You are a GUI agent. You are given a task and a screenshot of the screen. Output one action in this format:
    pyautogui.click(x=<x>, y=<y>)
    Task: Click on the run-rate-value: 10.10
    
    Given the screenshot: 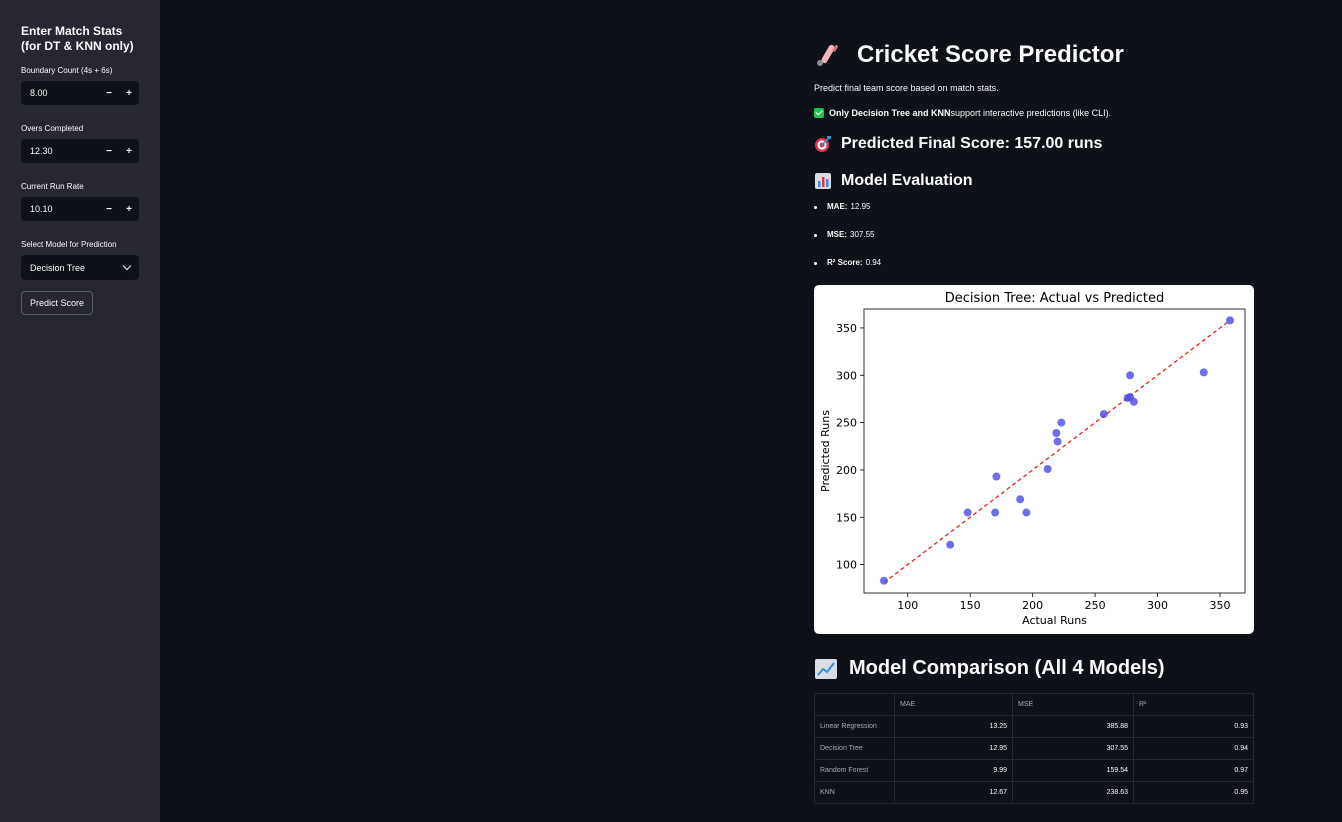 What is the action you would take?
    pyautogui.click(x=60, y=209)
    